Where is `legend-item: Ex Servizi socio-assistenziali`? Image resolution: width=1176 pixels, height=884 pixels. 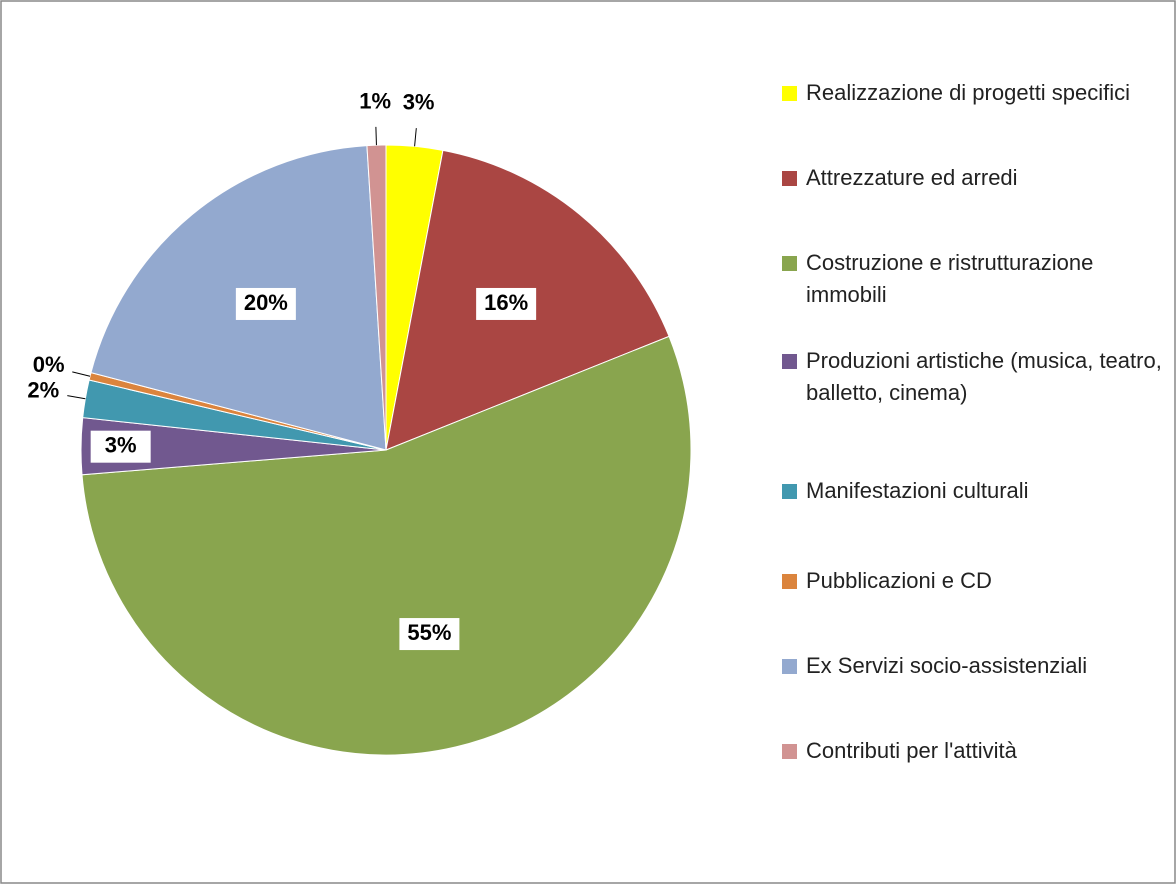 legend-item: Ex Servizi socio-assistenziali is located at coordinates (972, 666).